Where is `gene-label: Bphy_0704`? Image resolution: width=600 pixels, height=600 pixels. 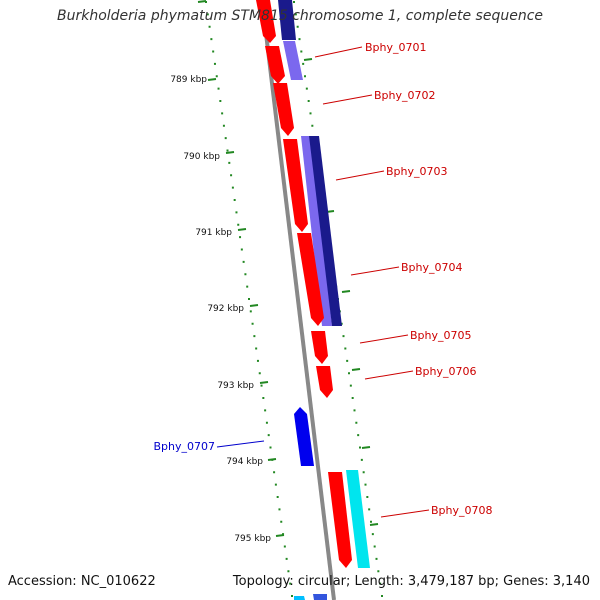
gene-label: Bphy_0704 is located at coordinates (432, 267).